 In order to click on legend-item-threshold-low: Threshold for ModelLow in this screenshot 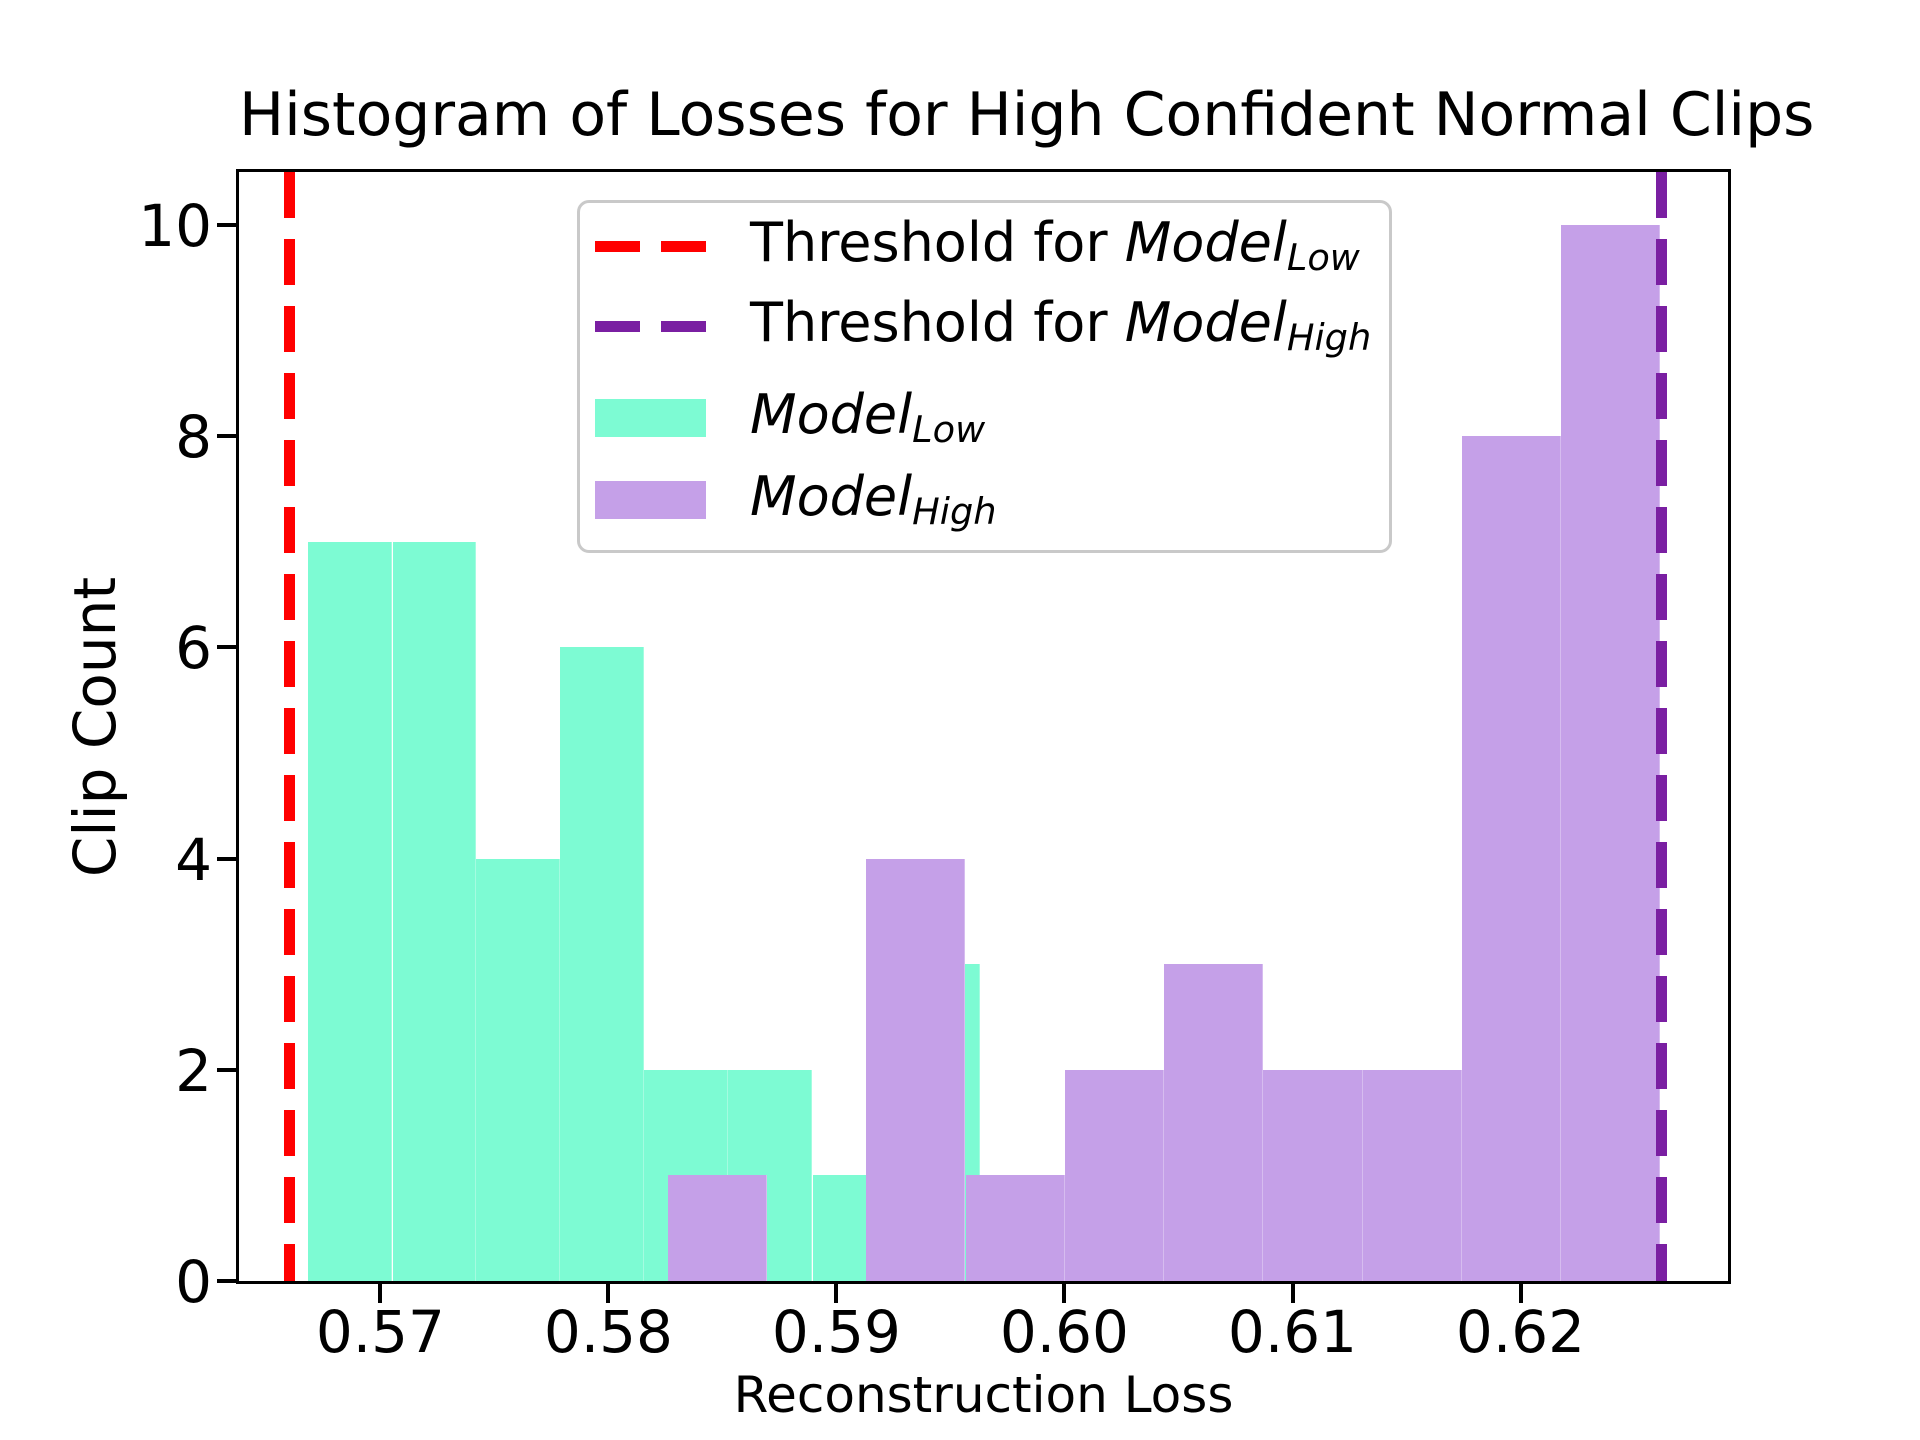, I will do `click(977, 246)`.